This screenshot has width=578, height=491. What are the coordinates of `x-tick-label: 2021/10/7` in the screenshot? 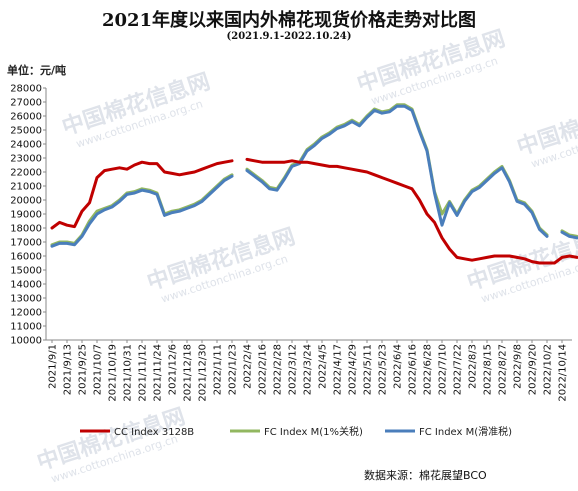 It's located at (98, 369).